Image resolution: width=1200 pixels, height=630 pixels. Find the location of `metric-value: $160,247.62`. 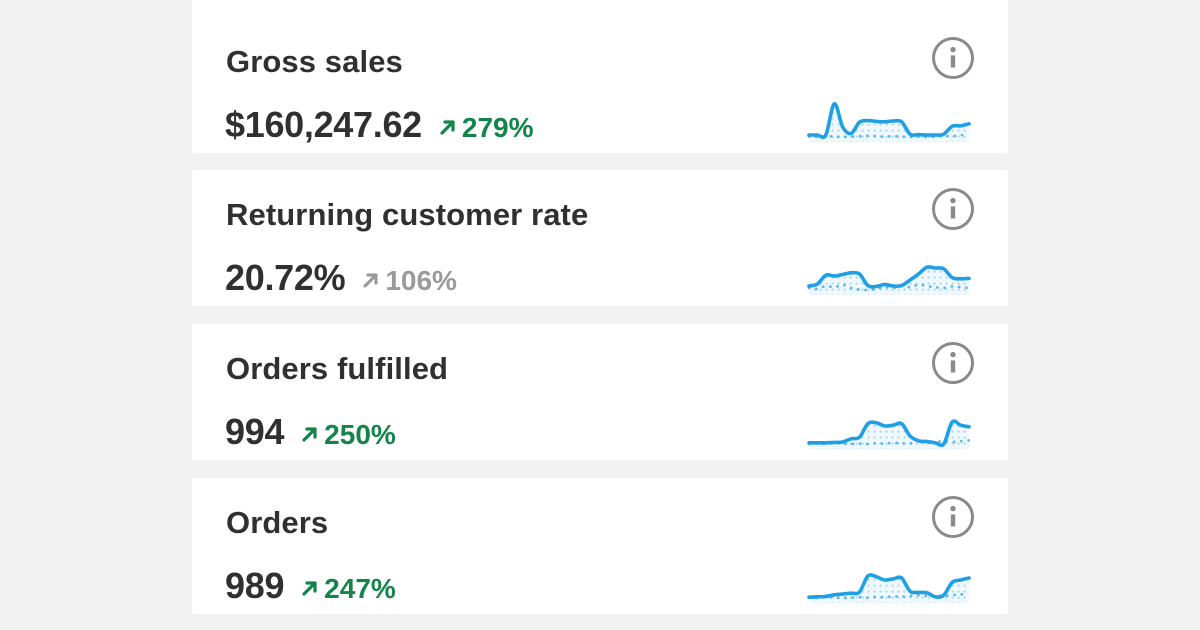

metric-value: $160,247.62 is located at coordinates (323, 124).